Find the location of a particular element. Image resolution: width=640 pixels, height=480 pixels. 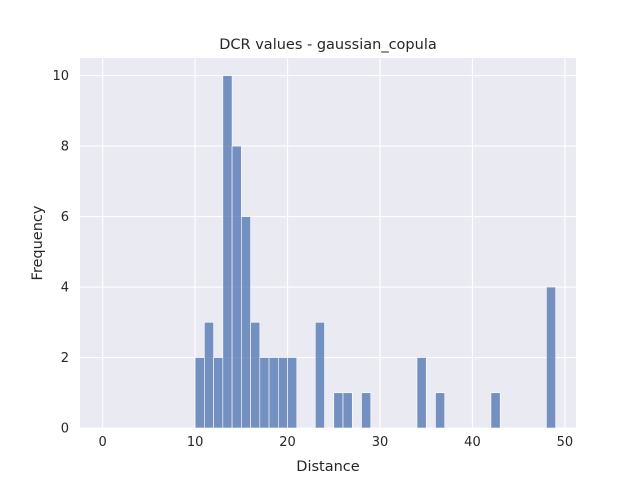

x-axis-label: Distance is located at coordinates (327, 467).